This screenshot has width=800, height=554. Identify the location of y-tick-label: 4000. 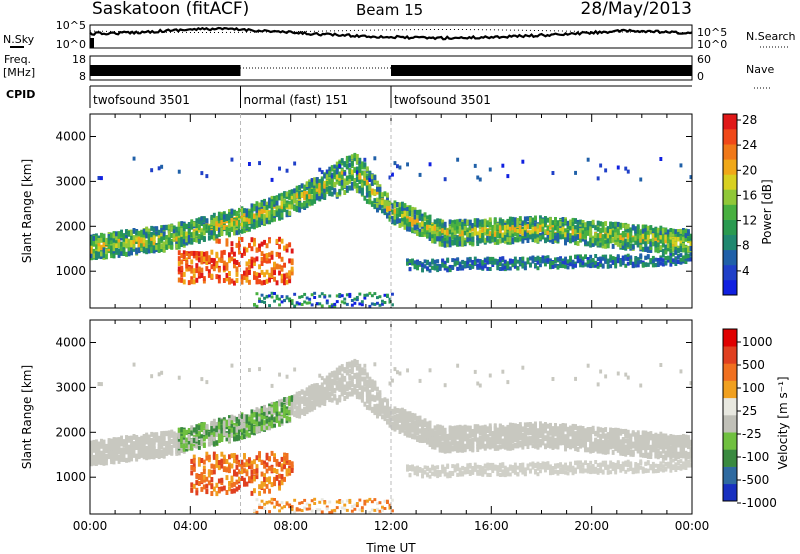
(70, 137).